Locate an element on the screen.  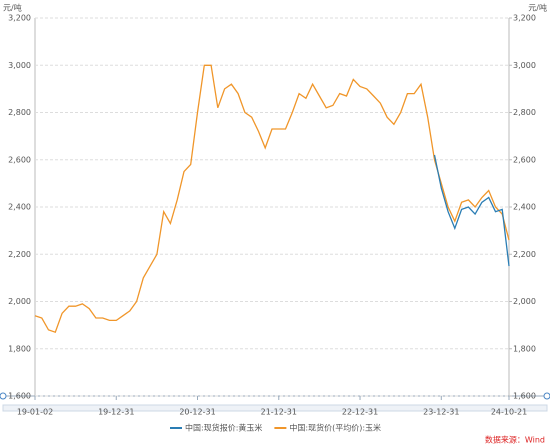
line-series is located at coordinates (471, 210).